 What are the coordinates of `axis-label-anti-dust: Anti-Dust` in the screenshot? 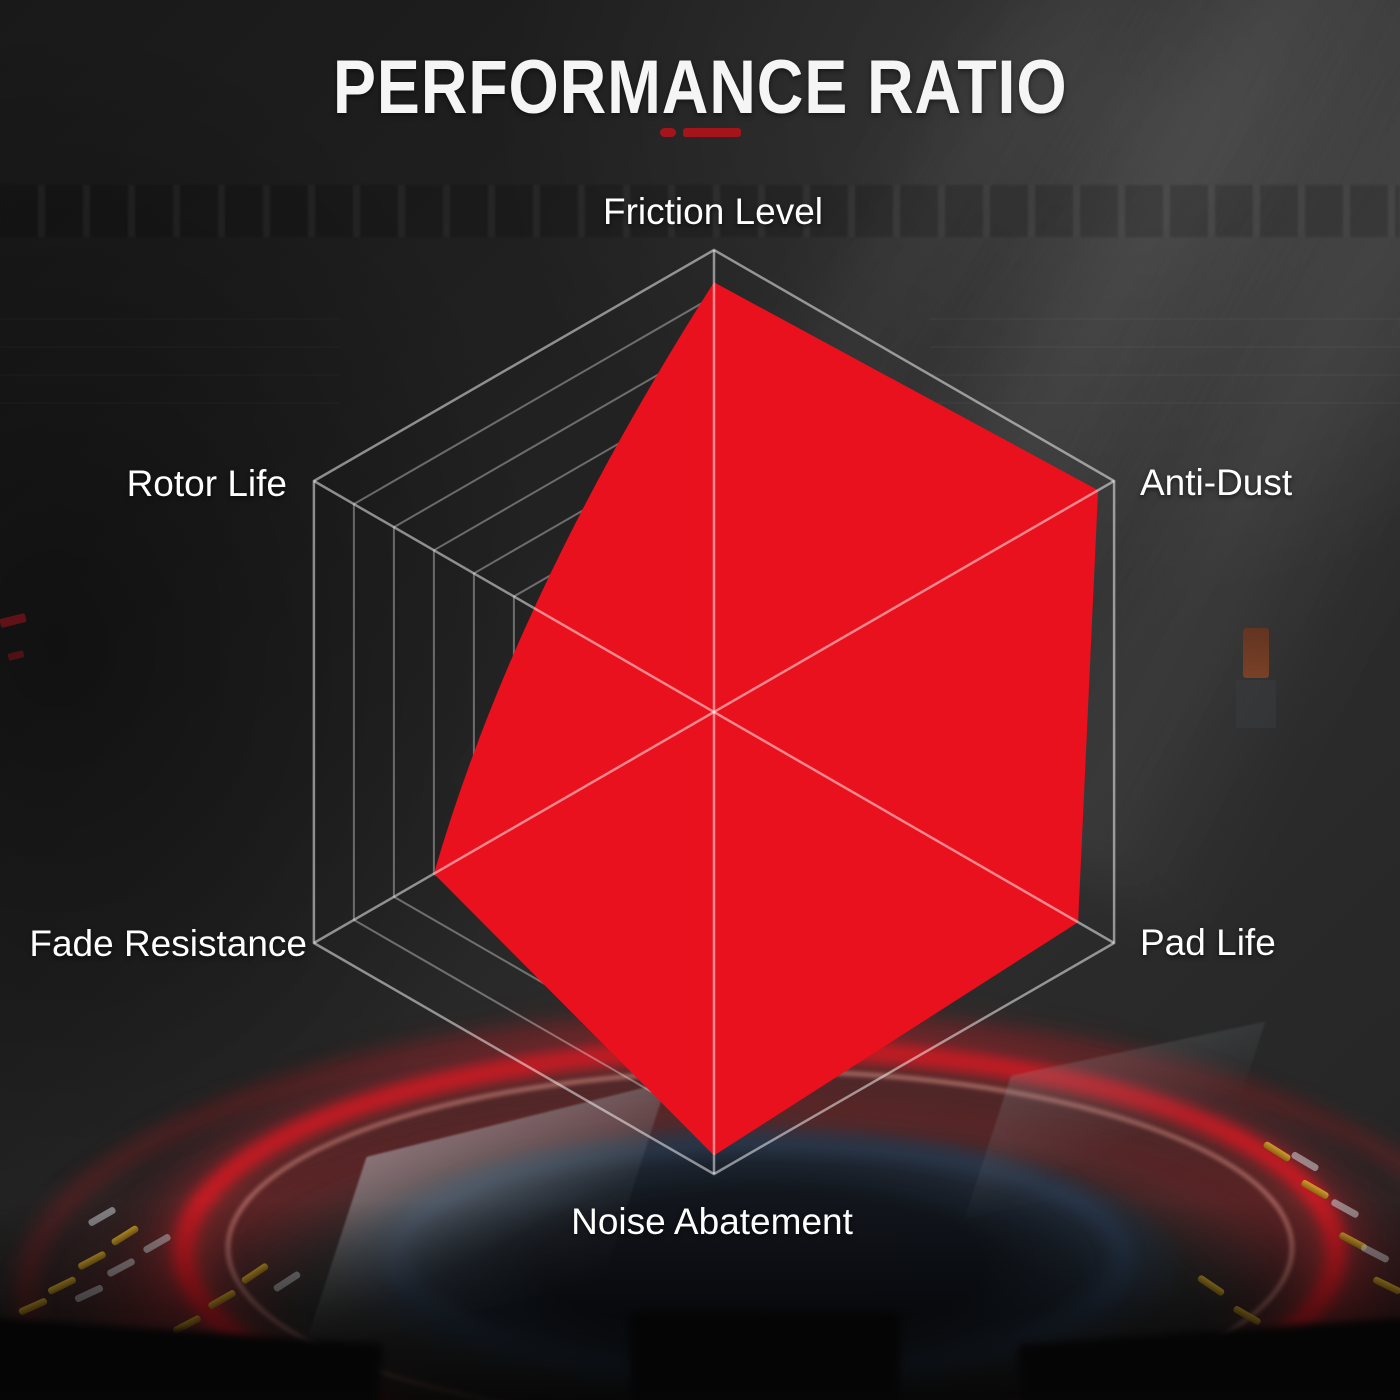 It's located at (1216, 482).